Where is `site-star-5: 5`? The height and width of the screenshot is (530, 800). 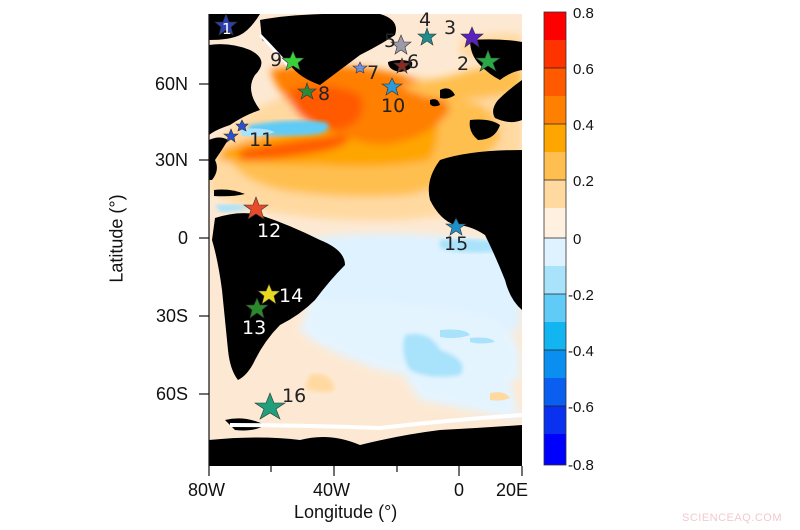 site-star-5: 5 is located at coordinates (398, 42).